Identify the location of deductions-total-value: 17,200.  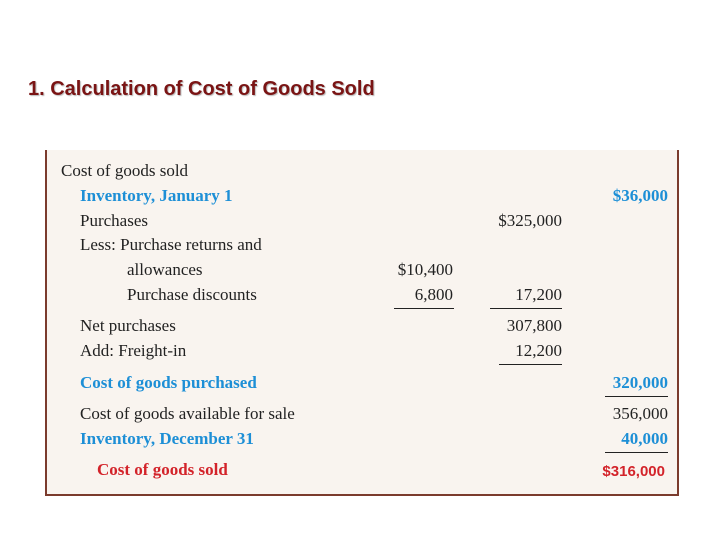
(538, 294).